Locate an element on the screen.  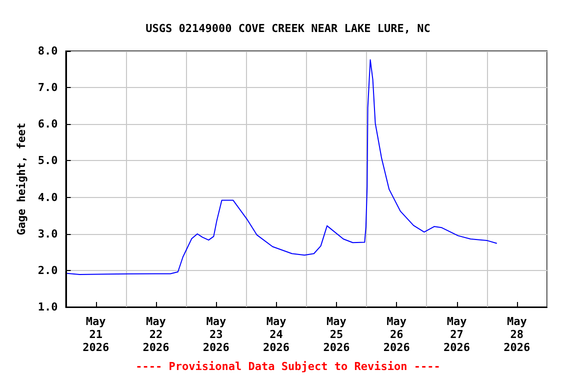
y-tick-label: 2.0 is located at coordinates (48, 270).